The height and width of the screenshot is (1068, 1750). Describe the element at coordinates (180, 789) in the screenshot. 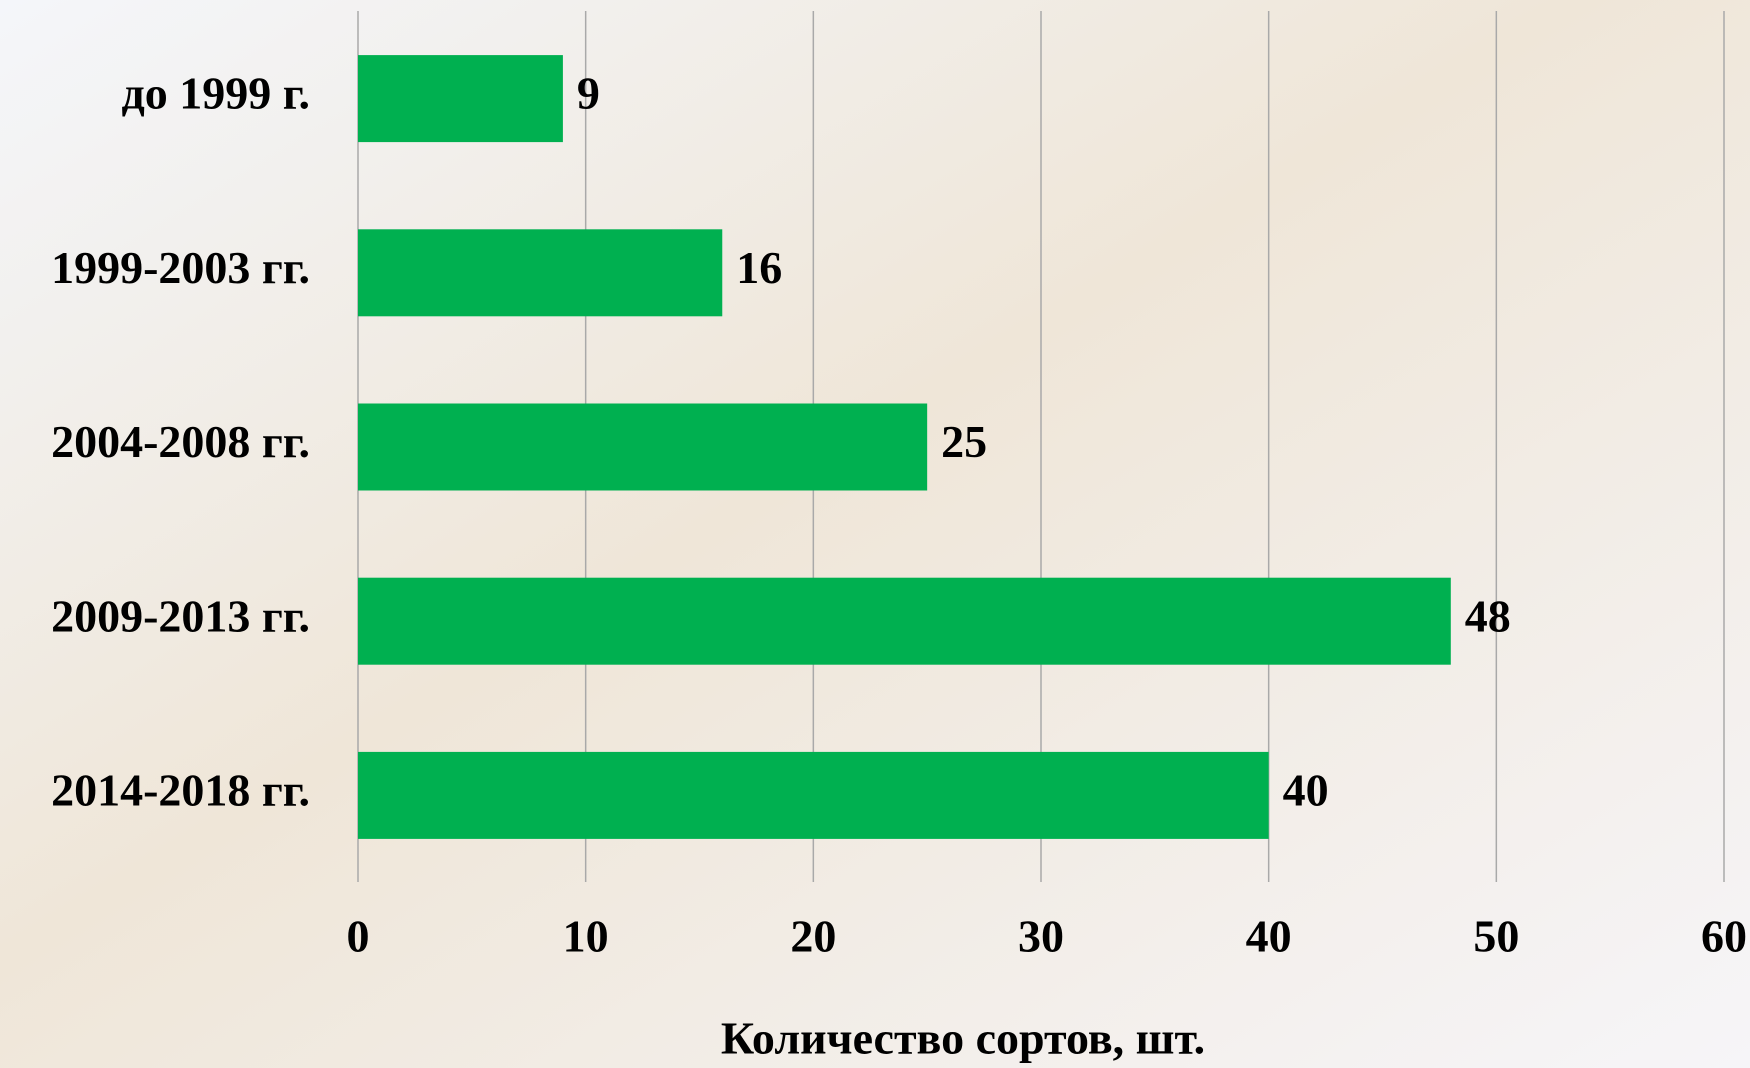

I see `y-tick-label: 2014-2018 гг.` at that location.